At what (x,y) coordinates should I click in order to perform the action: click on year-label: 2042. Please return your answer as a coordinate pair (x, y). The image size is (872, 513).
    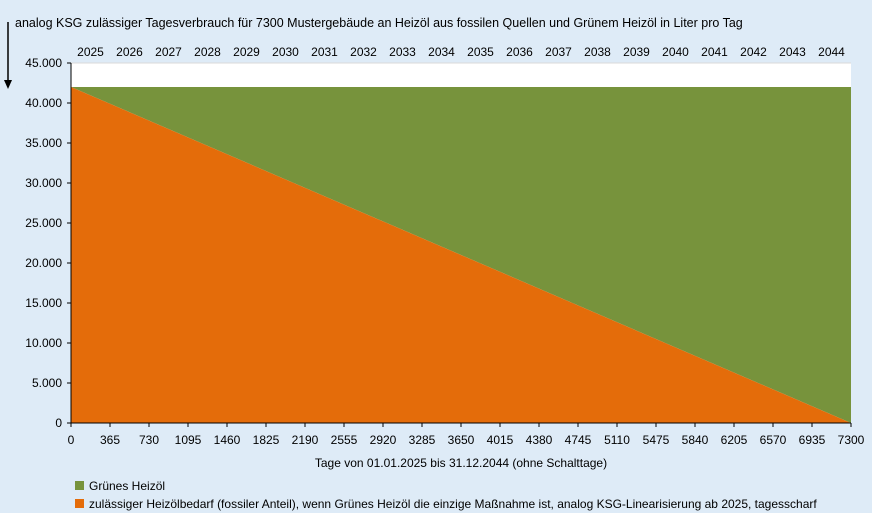
    Looking at the image, I should click on (753, 52).